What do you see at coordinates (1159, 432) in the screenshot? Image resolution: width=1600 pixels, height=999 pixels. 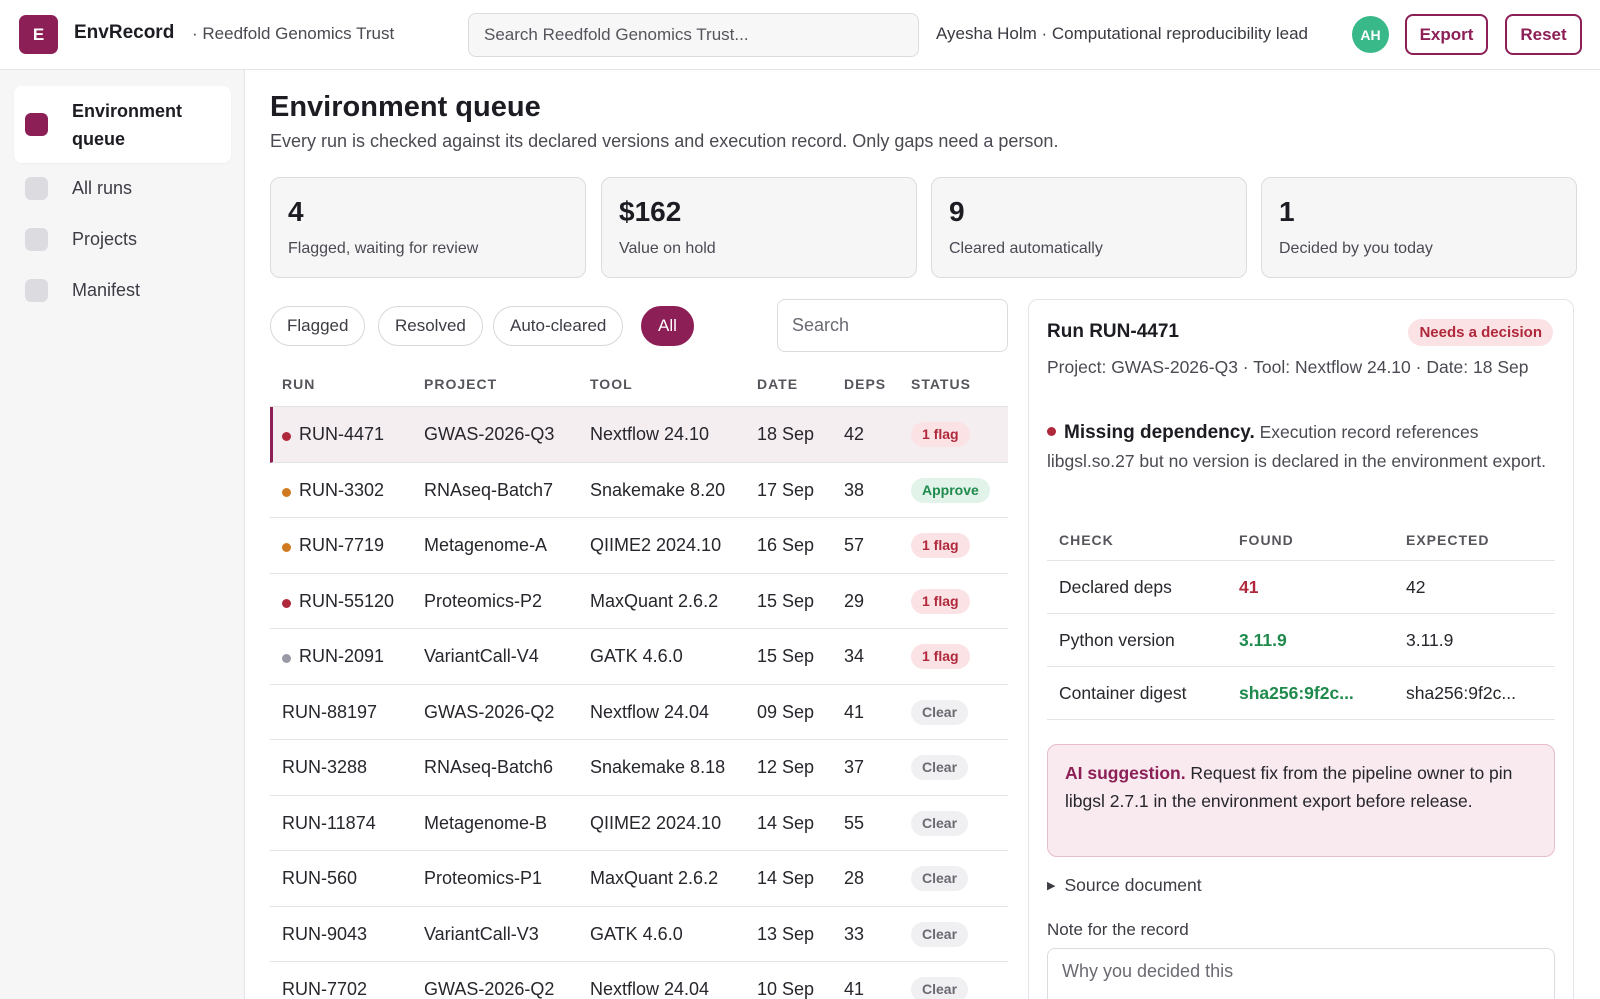 I see `issue-title: Missing dependency.` at bounding box center [1159, 432].